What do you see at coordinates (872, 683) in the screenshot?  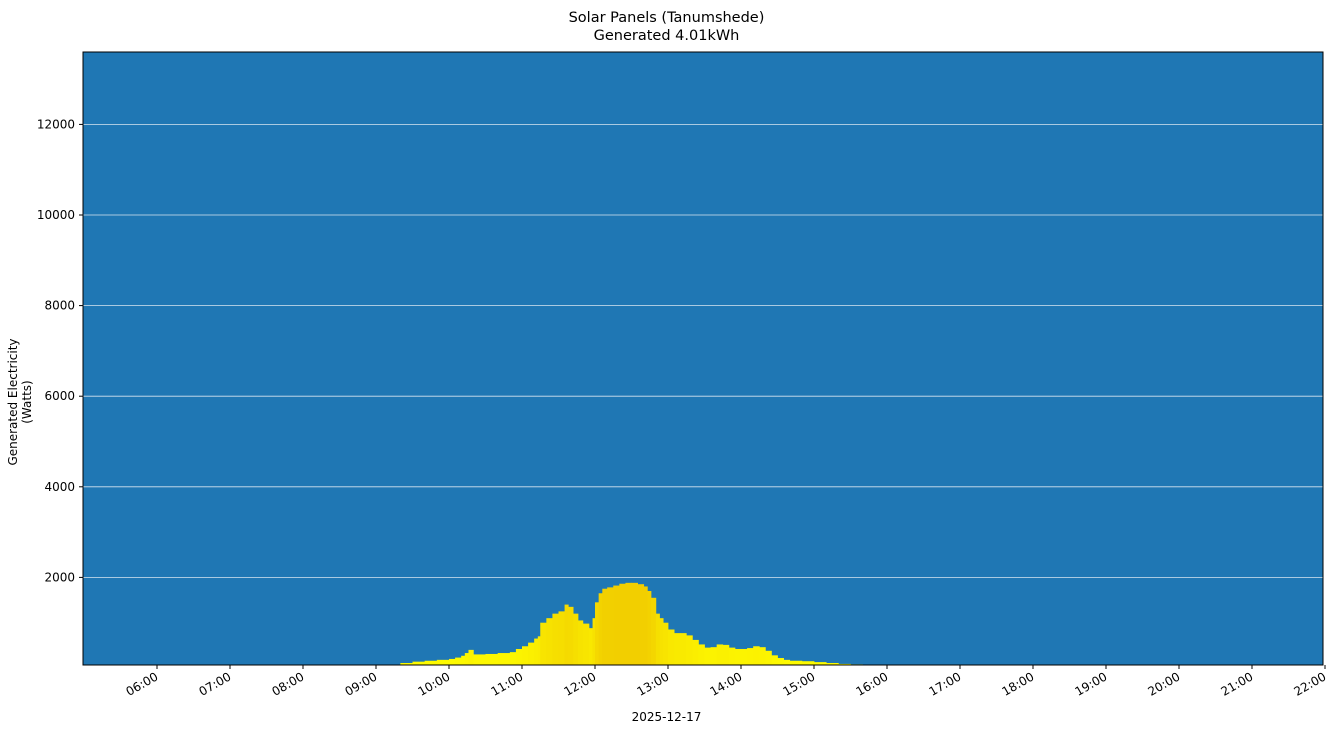 I see `x-tick-label: 16:00` at bounding box center [872, 683].